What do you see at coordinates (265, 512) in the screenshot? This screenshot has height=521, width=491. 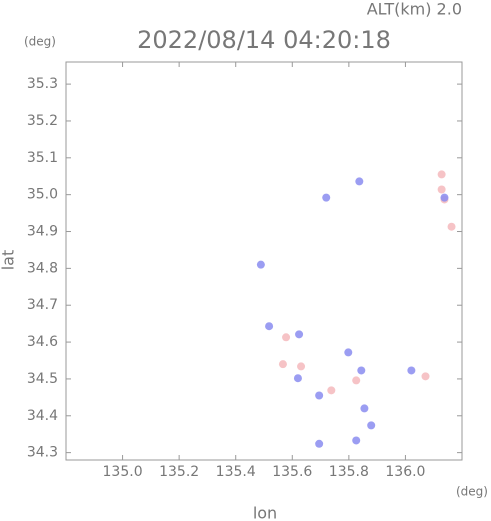 I see `x-axis-label: lon` at bounding box center [265, 512].